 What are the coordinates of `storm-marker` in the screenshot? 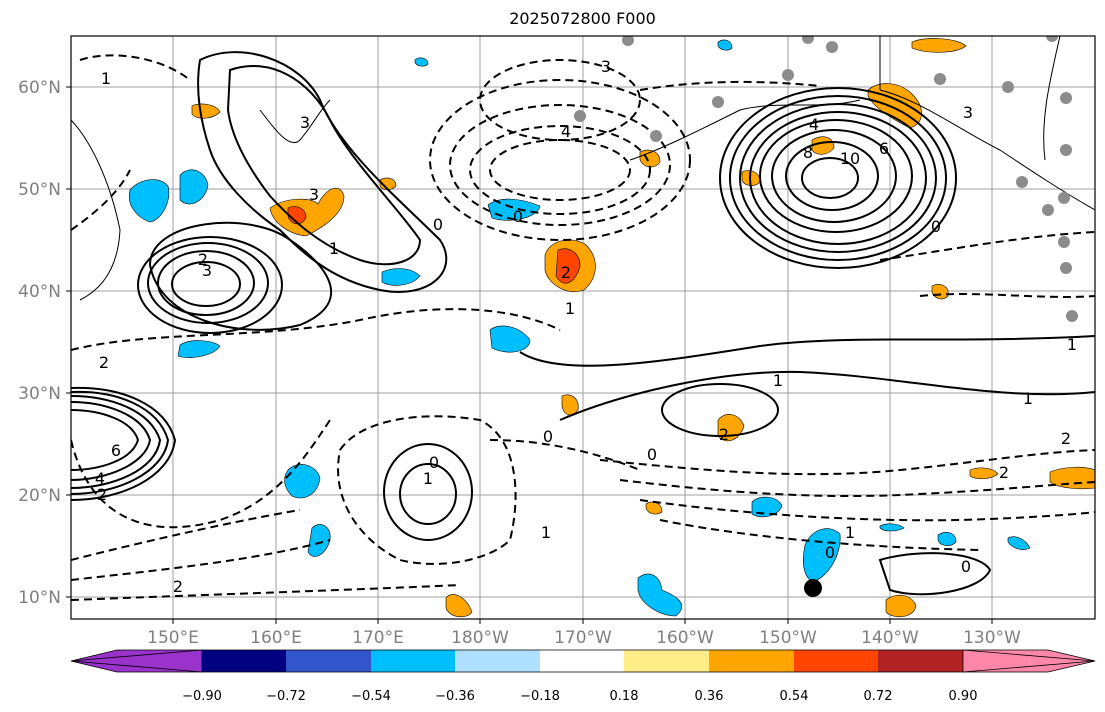 It's located at (813, 588).